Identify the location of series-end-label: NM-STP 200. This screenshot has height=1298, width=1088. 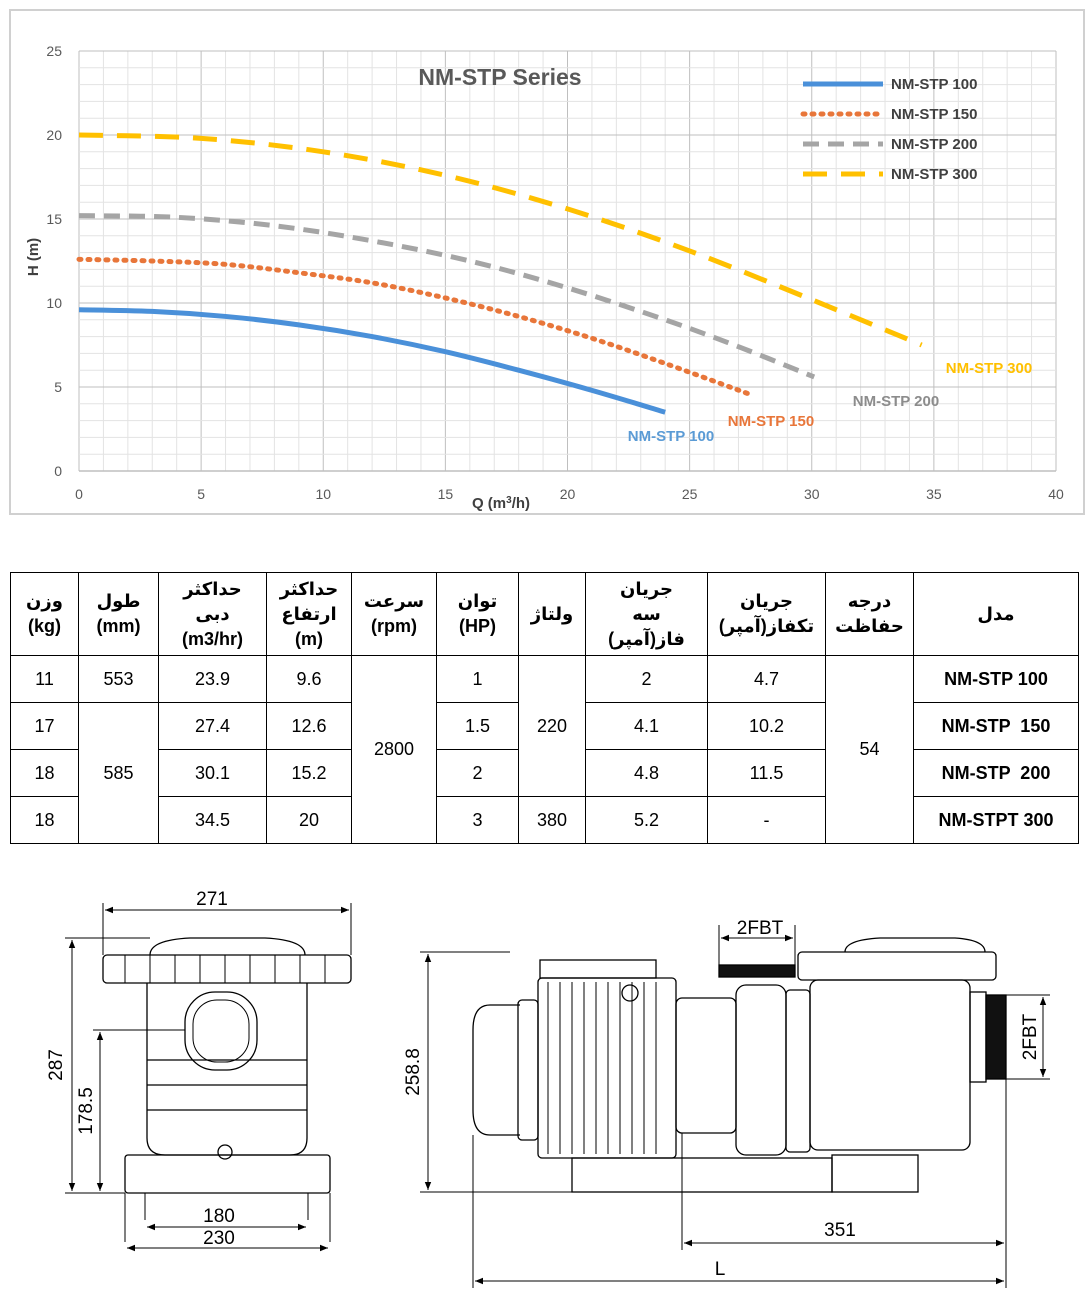
(896, 401).